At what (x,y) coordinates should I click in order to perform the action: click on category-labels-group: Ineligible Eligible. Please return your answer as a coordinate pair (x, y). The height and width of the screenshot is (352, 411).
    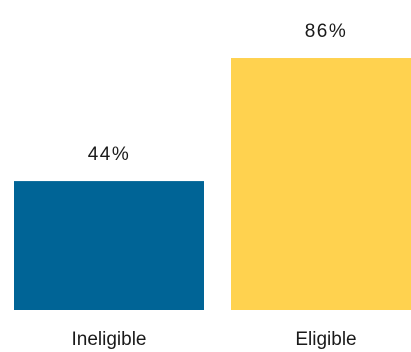
    Looking at the image, I should click on (214, 339).